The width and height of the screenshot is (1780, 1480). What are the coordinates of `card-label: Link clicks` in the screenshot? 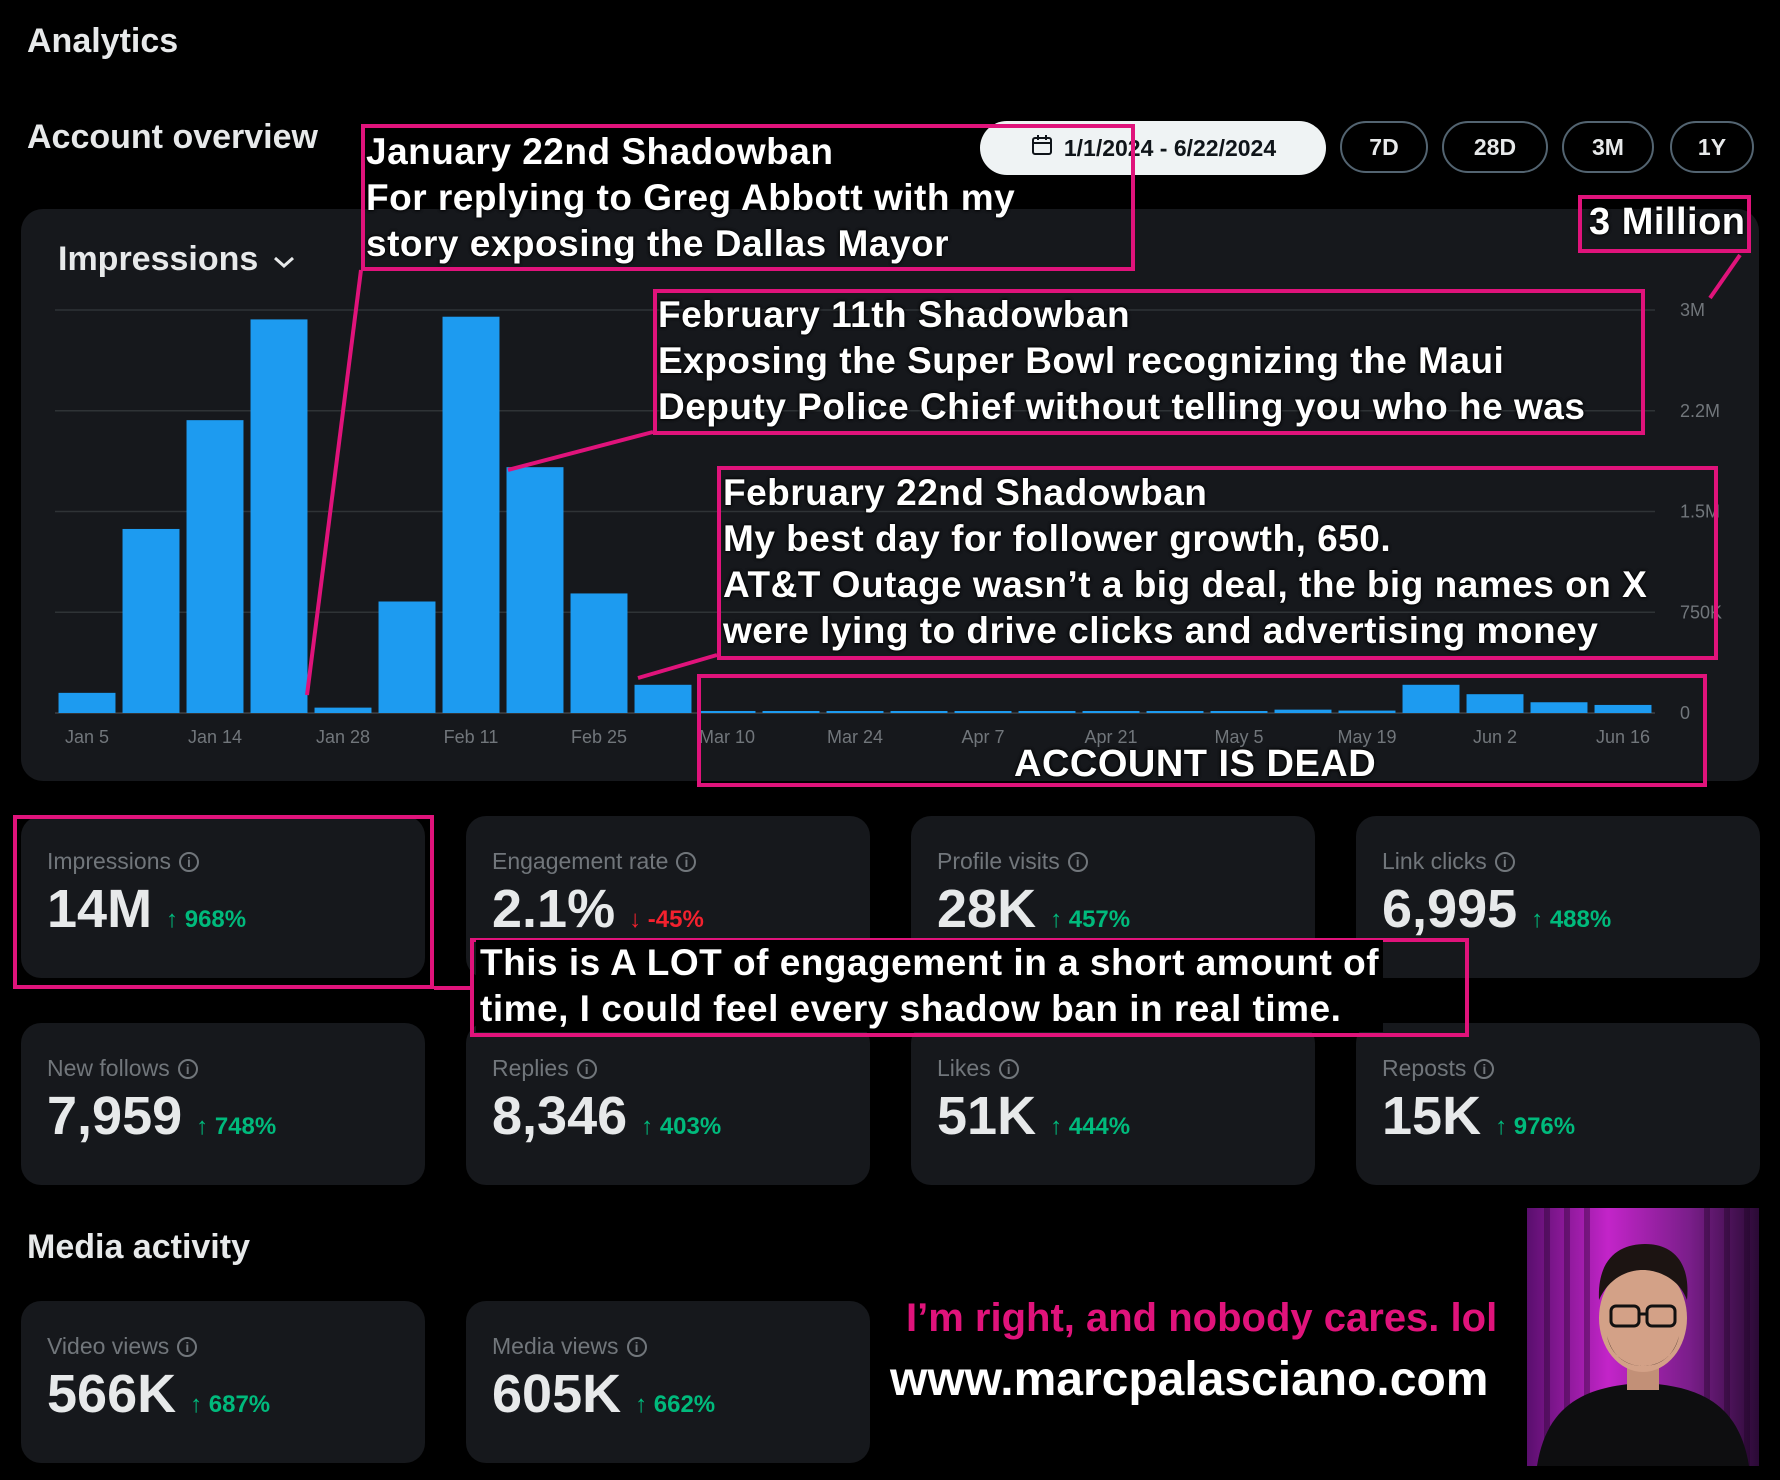 It's located at (1434, 861).